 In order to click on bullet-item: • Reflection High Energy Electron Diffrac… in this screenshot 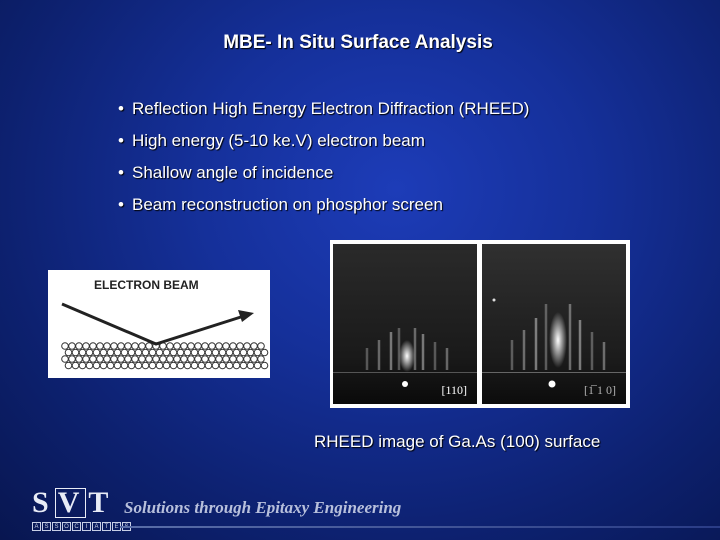, I will do `click(323, 114)`.